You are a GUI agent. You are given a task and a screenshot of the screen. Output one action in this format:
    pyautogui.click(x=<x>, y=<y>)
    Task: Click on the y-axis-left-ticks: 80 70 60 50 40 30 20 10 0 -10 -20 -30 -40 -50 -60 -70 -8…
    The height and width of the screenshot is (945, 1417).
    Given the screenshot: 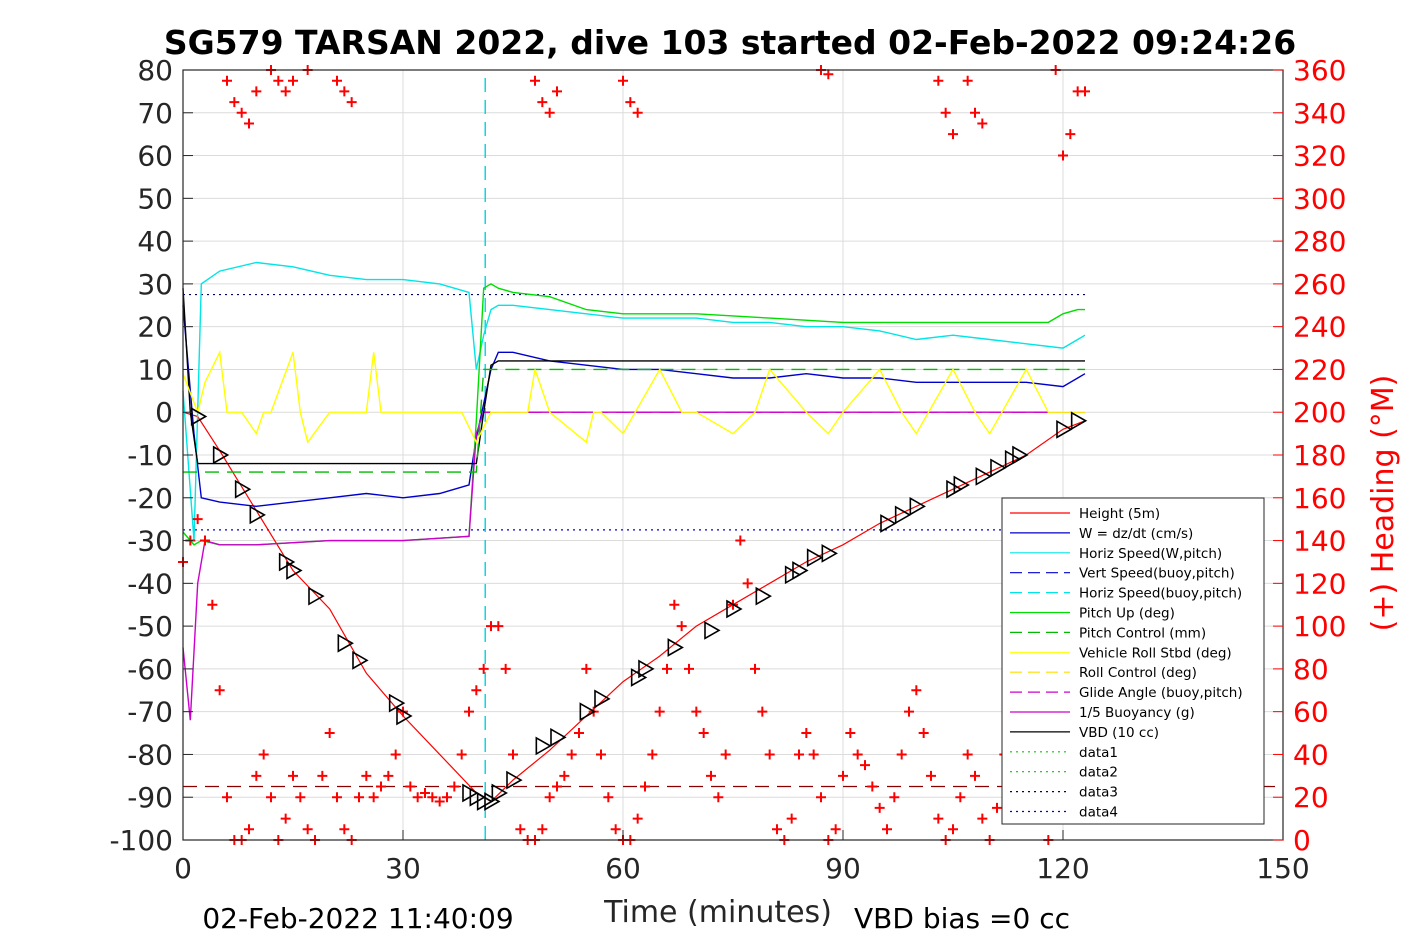 What is the action you would take?
    pyautogui.click(x=151, y=455)
    